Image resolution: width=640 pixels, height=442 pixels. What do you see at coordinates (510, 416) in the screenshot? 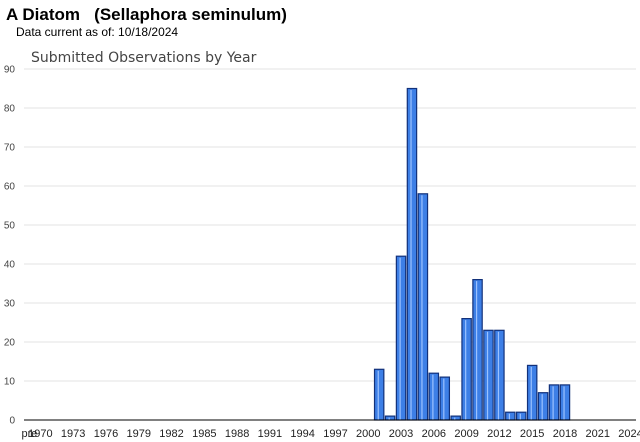
I see `bar-2013` at bounding box center [510, 416].